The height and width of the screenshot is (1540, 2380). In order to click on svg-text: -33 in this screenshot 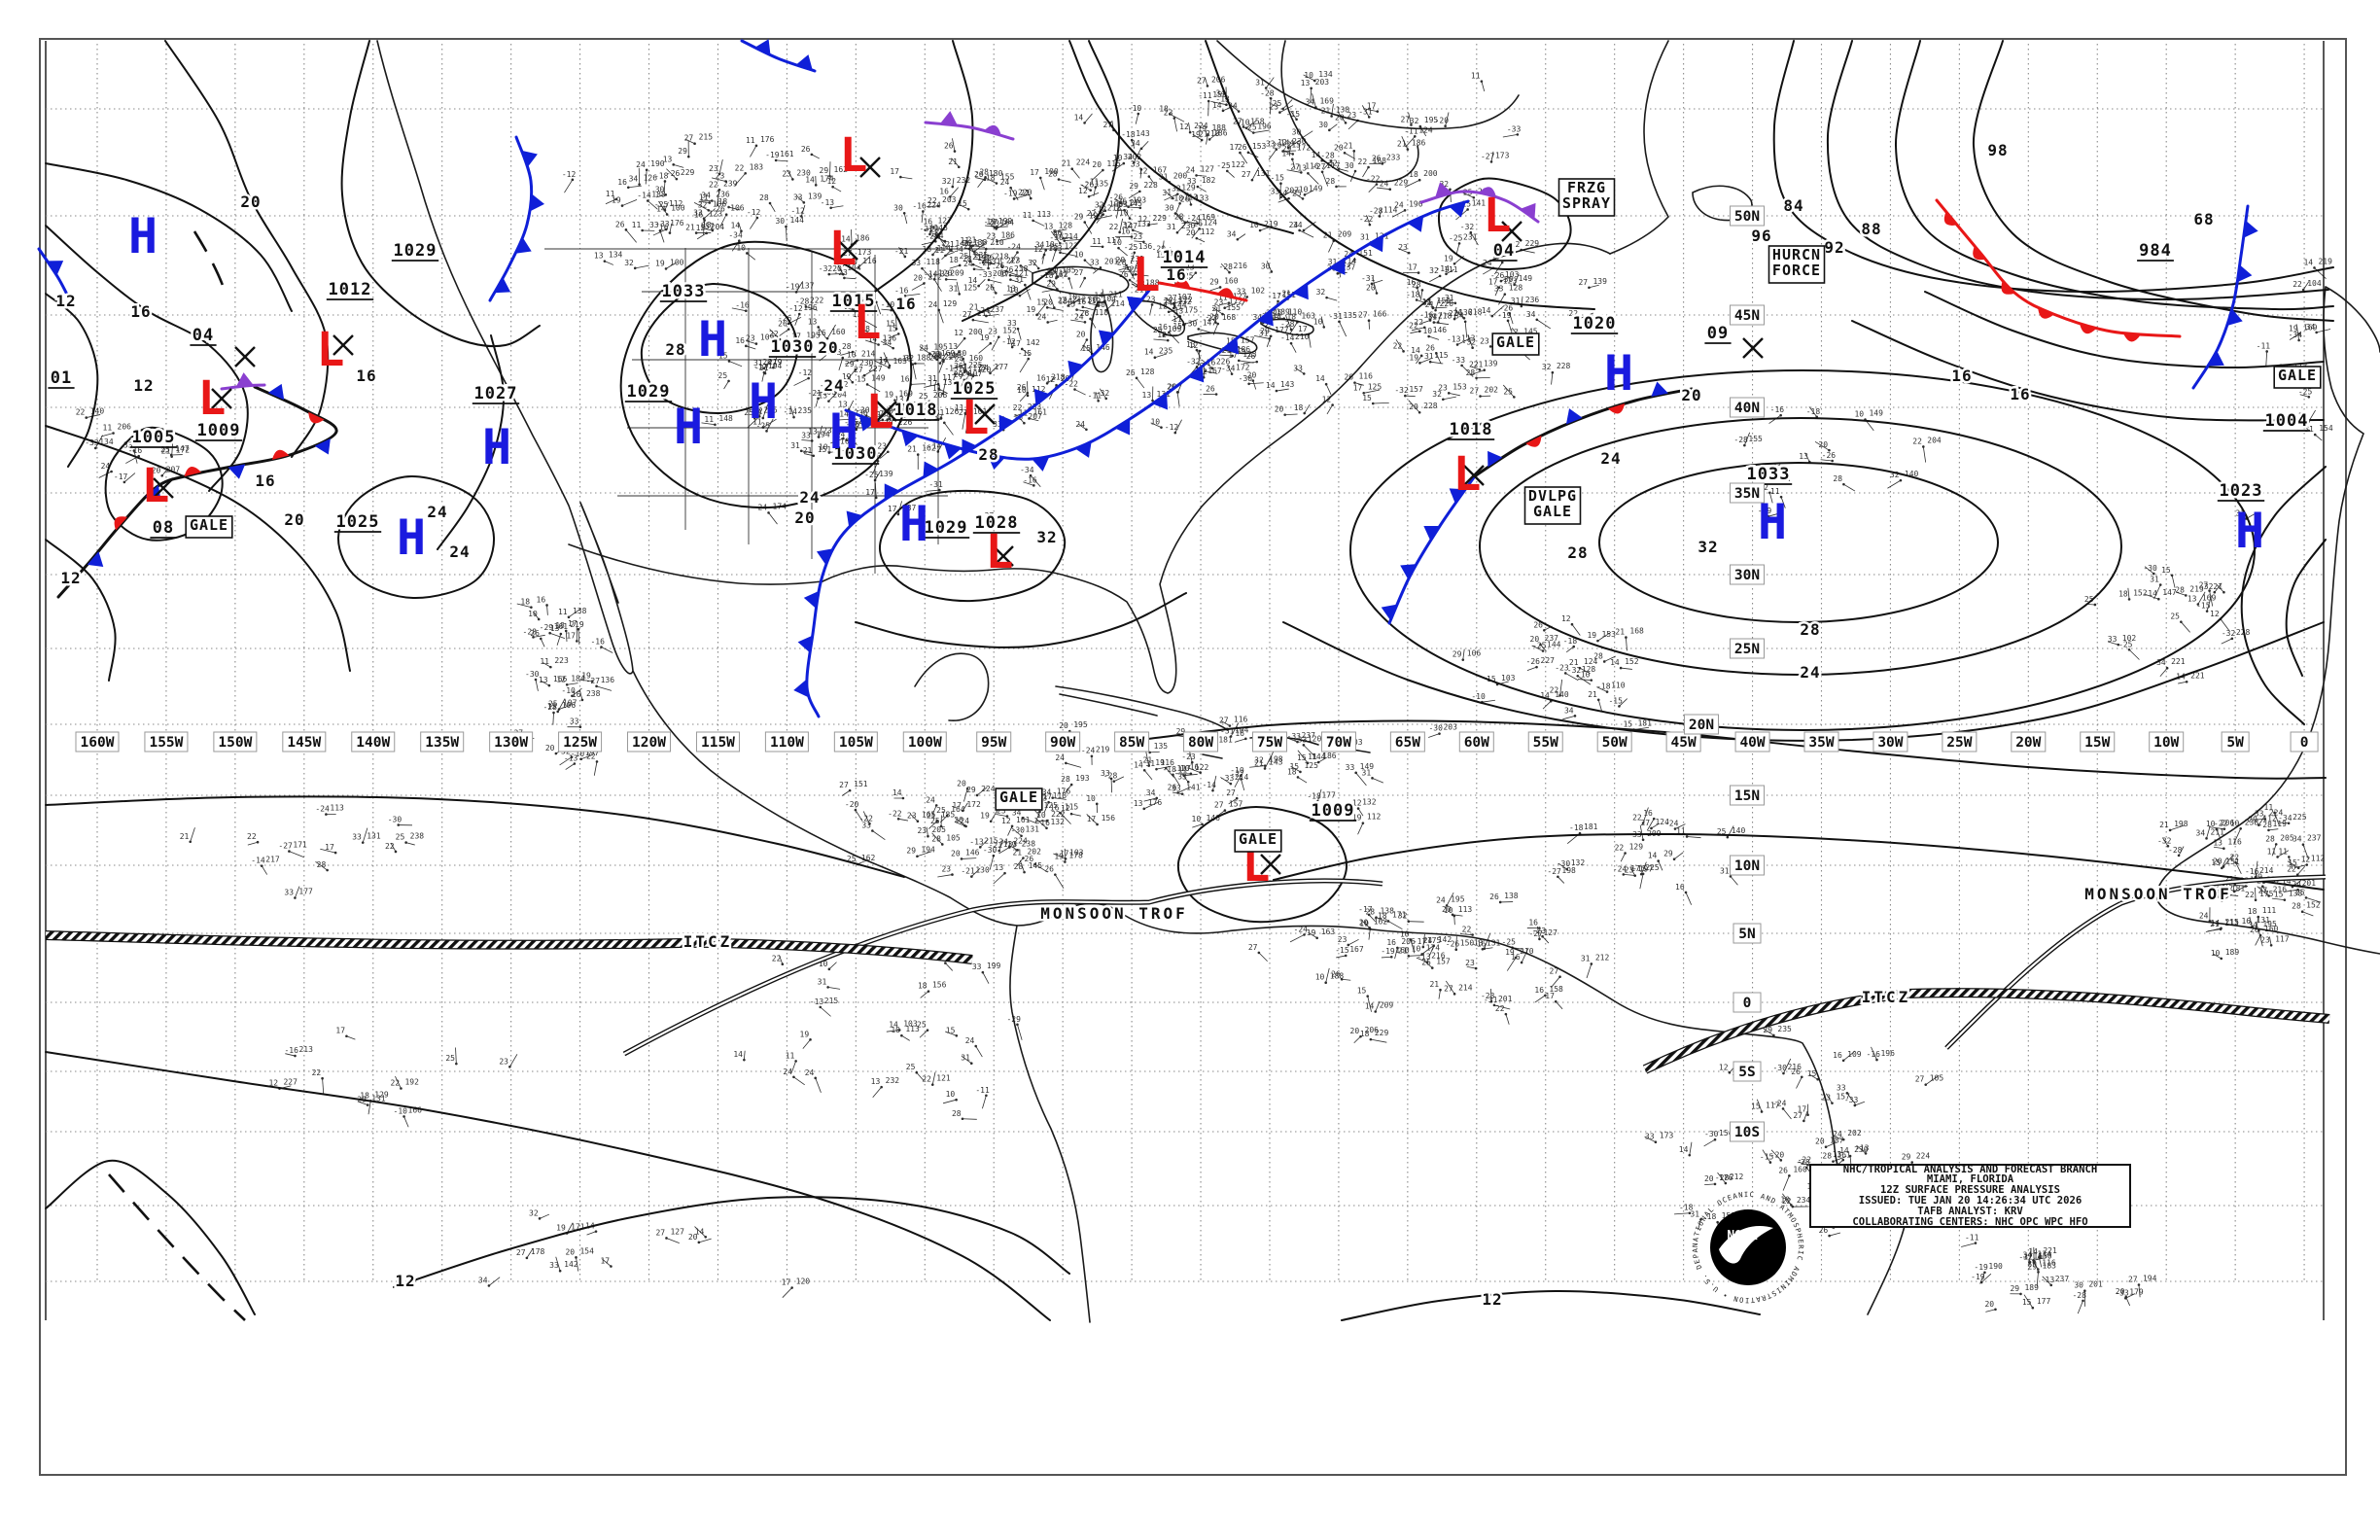, I will do `click(827, 385)`.